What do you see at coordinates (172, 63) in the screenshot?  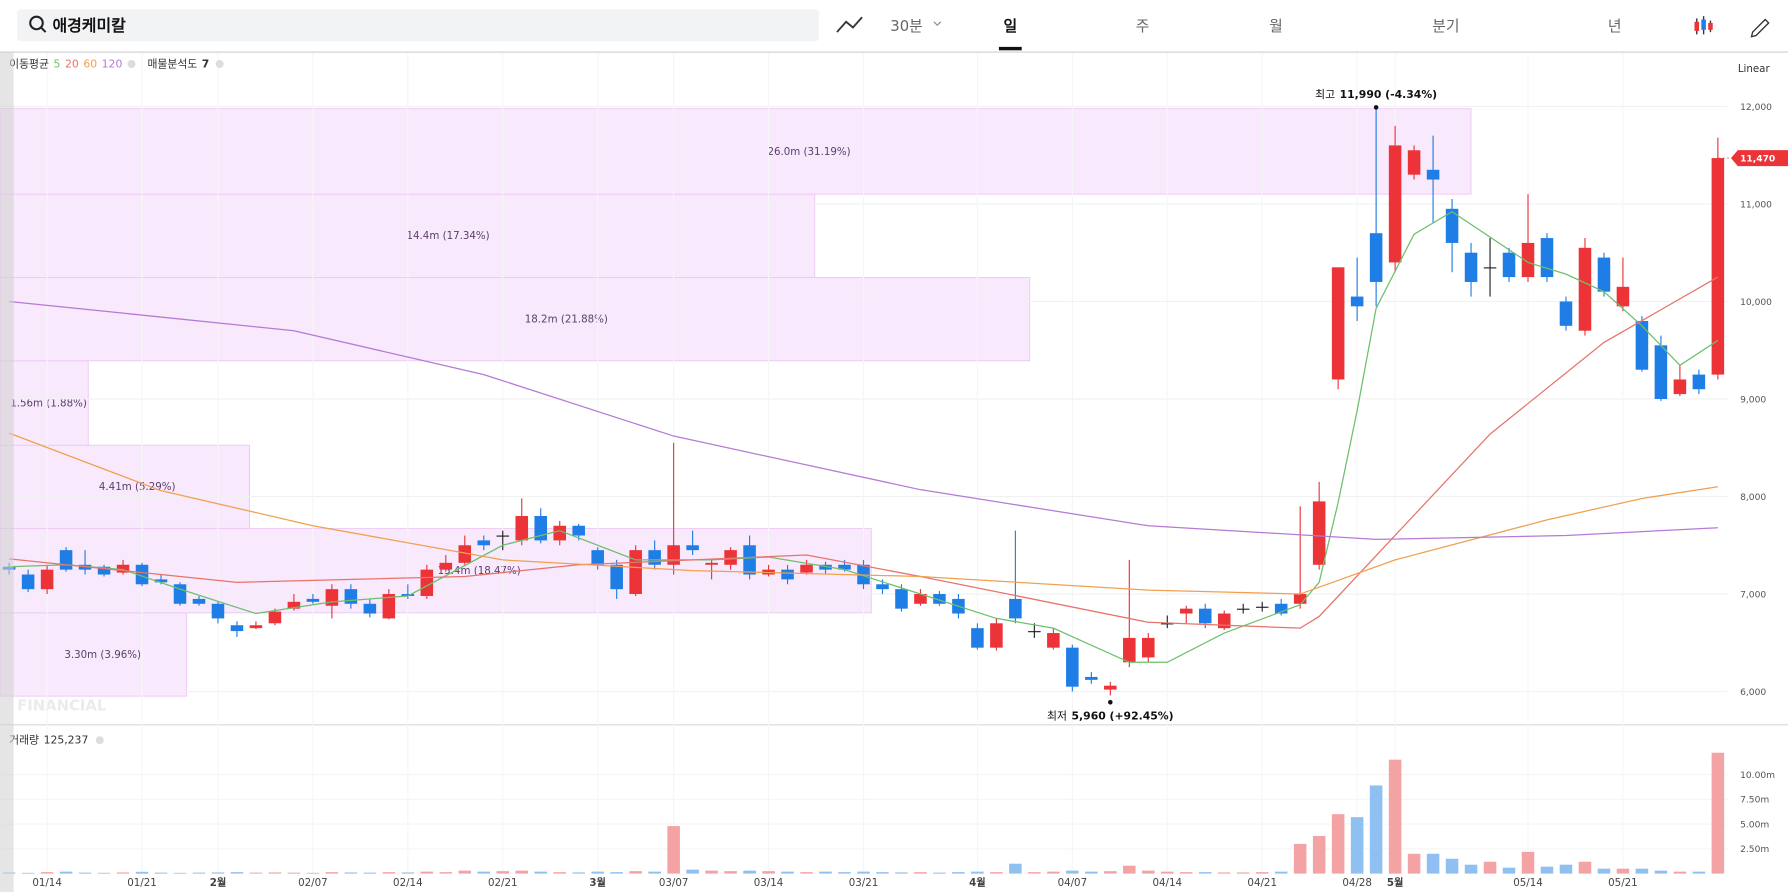 I see `legend-title: 매물분석도` at bounding box center [172, 63].